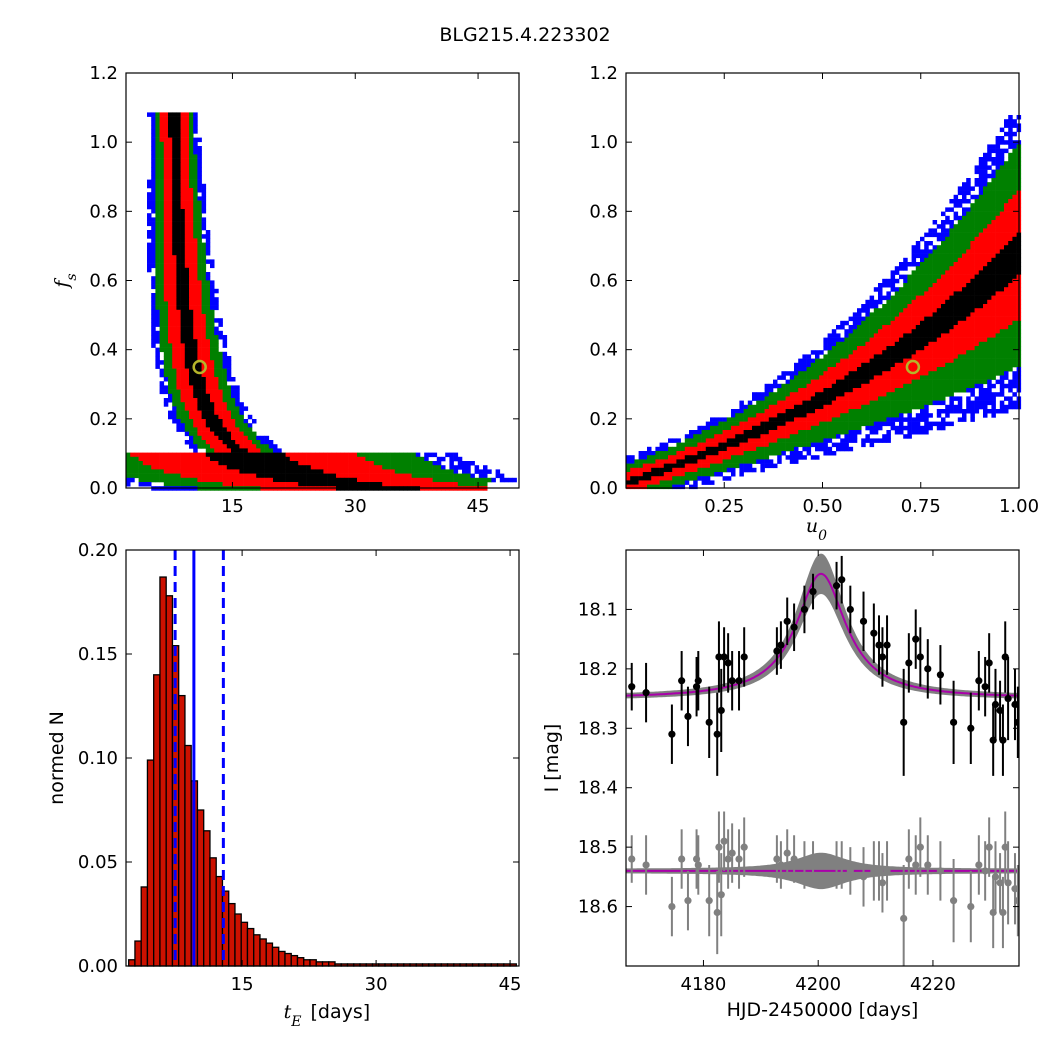 This screenshot has height=1050, width=1050. I want to click on y-tick-label: 0.6, so click(103, 281).